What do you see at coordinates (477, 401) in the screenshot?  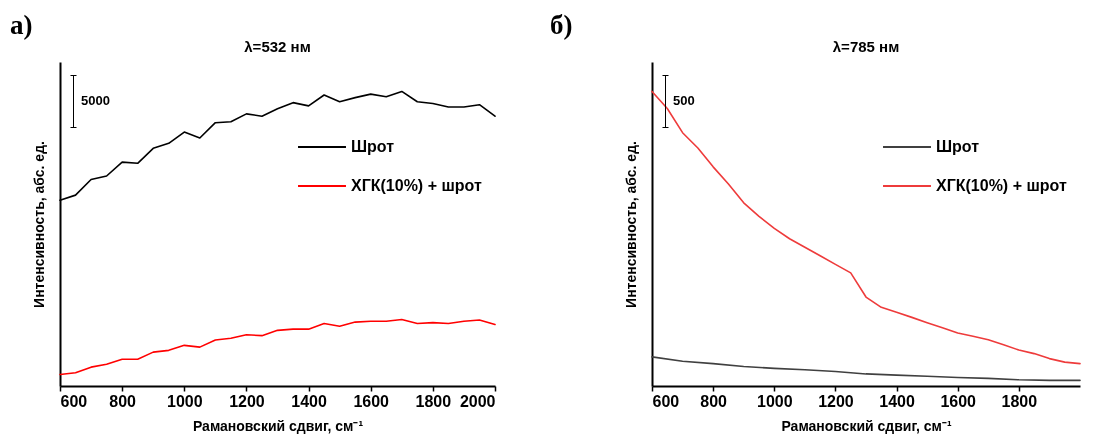 I see `x-tick-label: 2000` at bounding box center [477, 401].